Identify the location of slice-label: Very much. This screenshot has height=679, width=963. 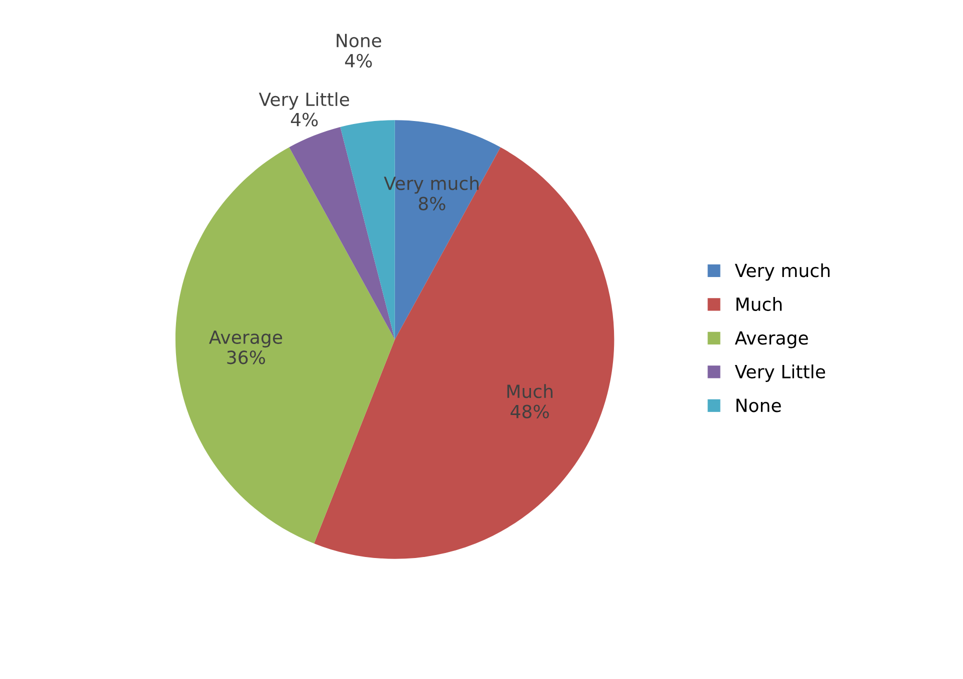
(431, 185).